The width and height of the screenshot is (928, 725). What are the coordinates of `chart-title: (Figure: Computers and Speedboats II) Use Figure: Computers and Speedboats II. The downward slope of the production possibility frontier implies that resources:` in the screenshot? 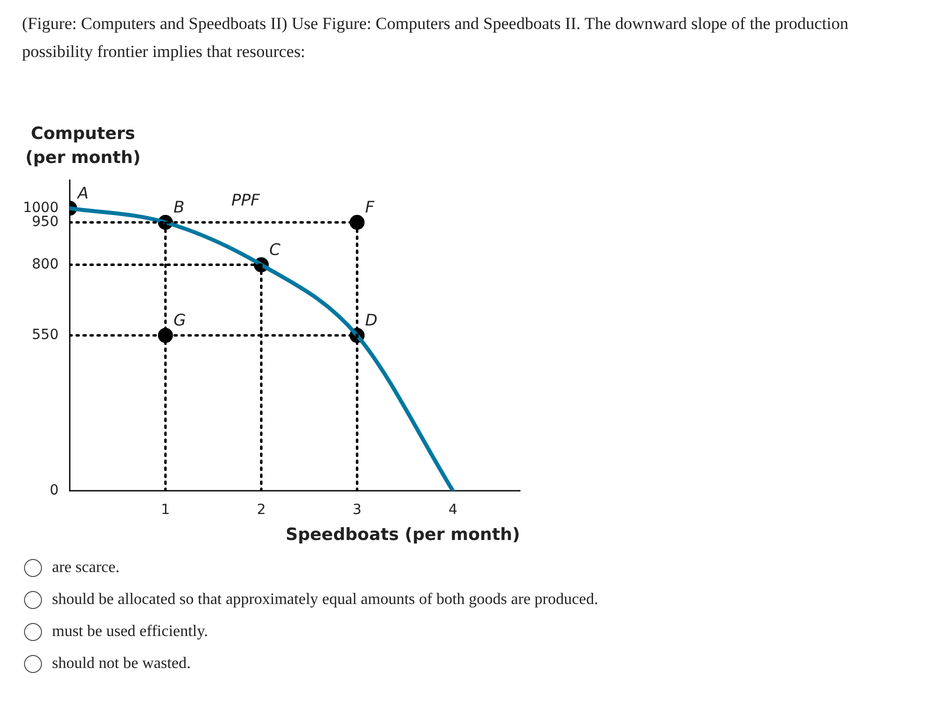 It's located at (436, 38).